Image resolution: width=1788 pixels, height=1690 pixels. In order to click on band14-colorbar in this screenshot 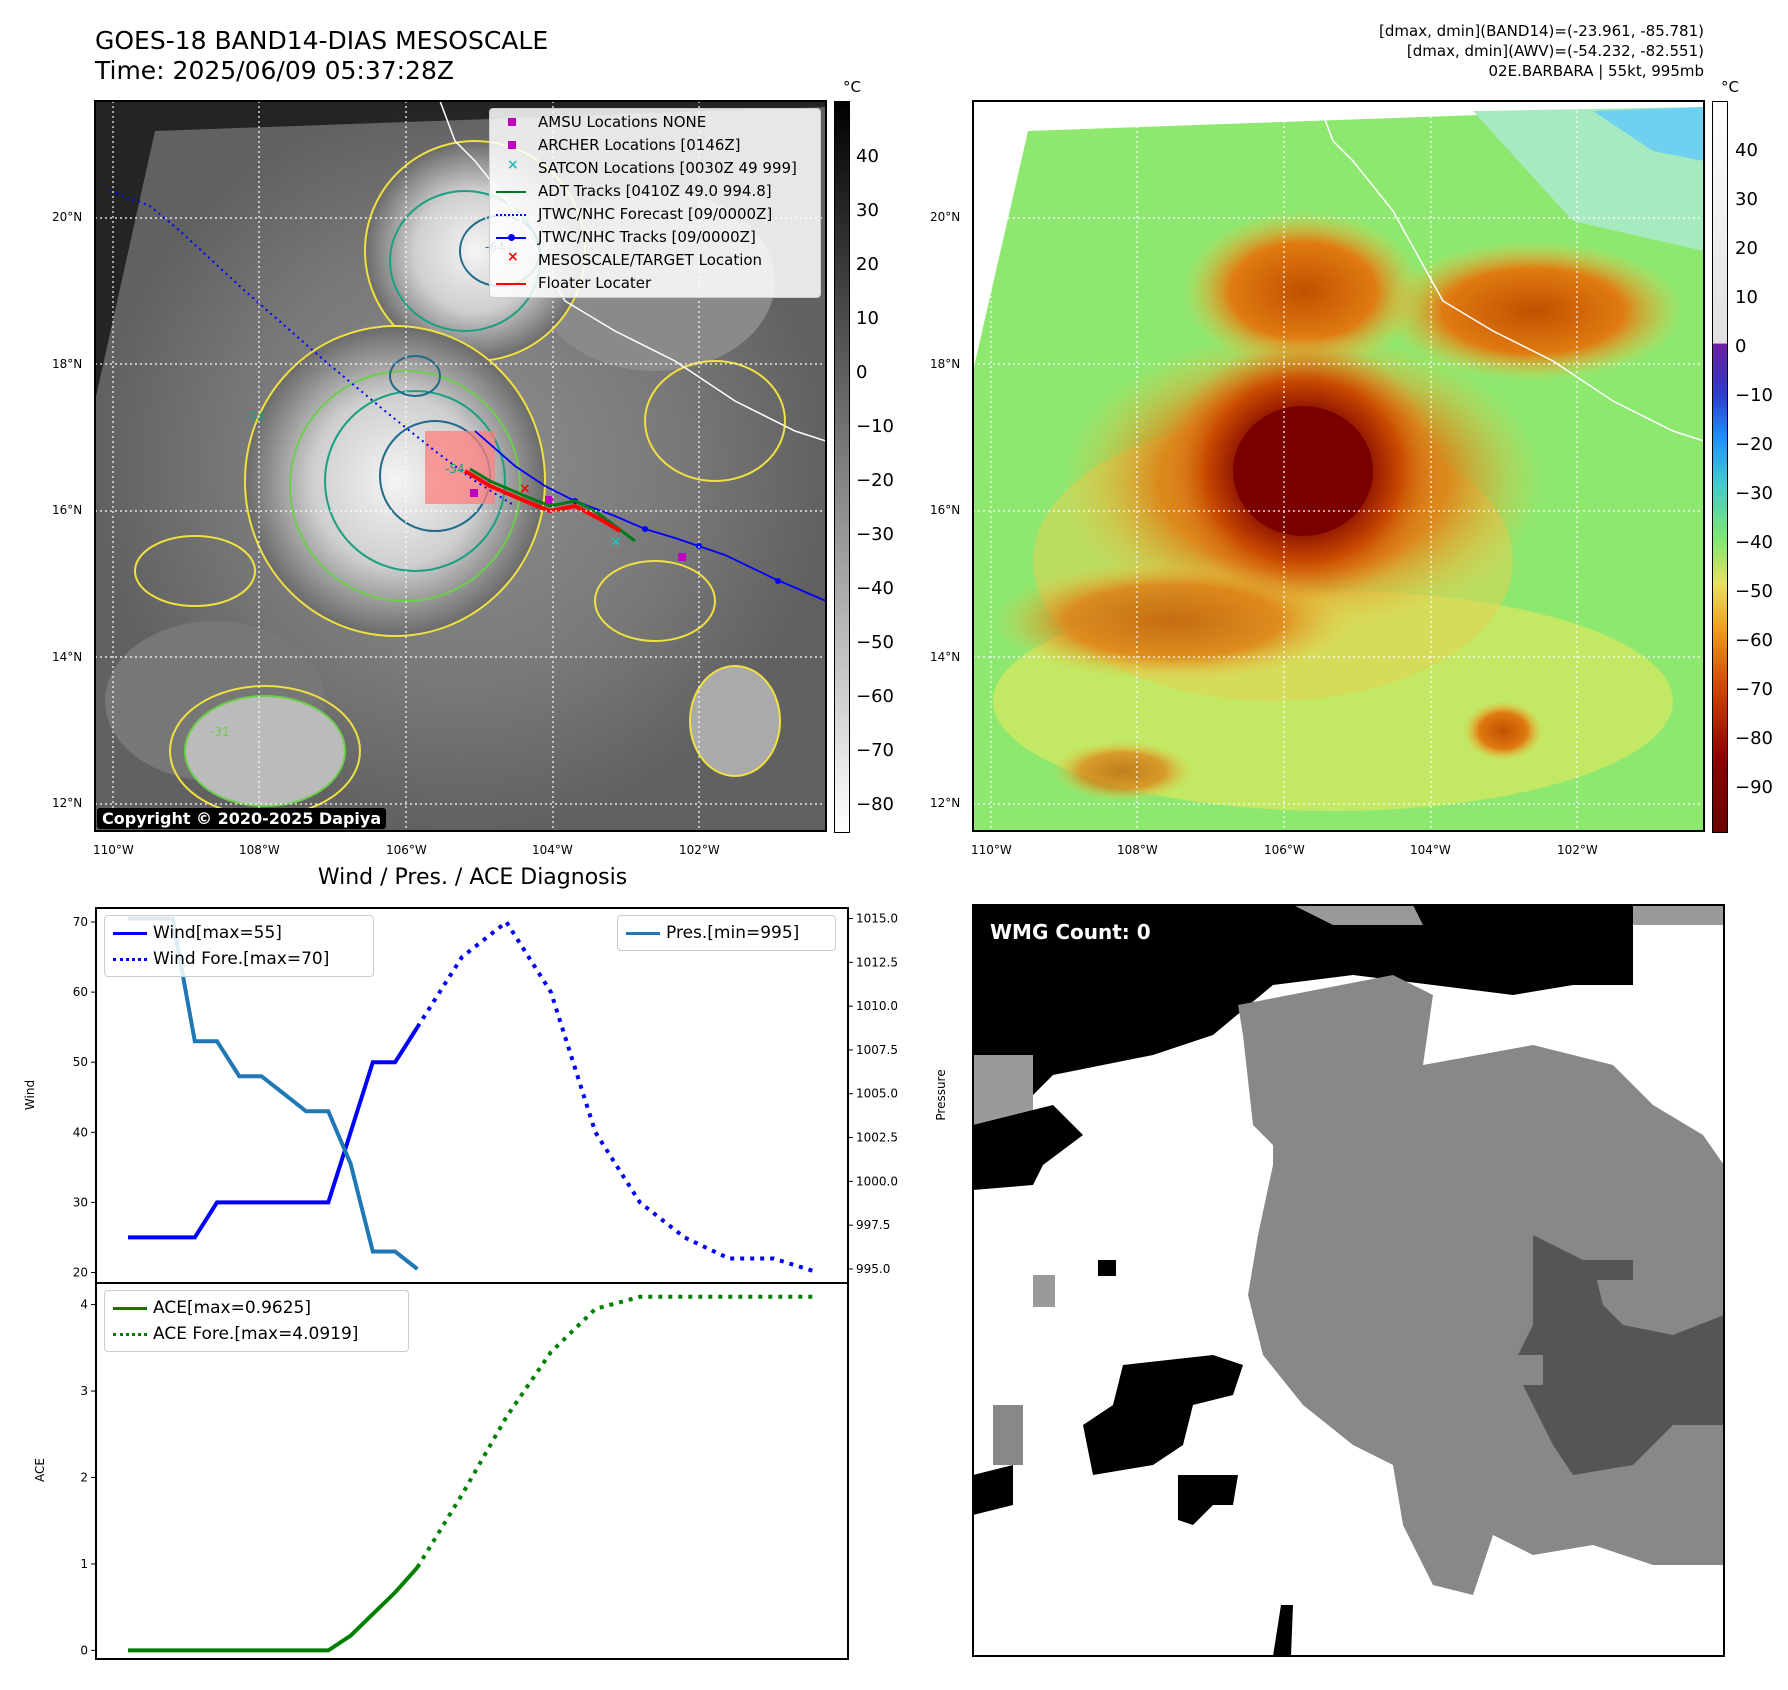, I will do `click(842, 467)`.